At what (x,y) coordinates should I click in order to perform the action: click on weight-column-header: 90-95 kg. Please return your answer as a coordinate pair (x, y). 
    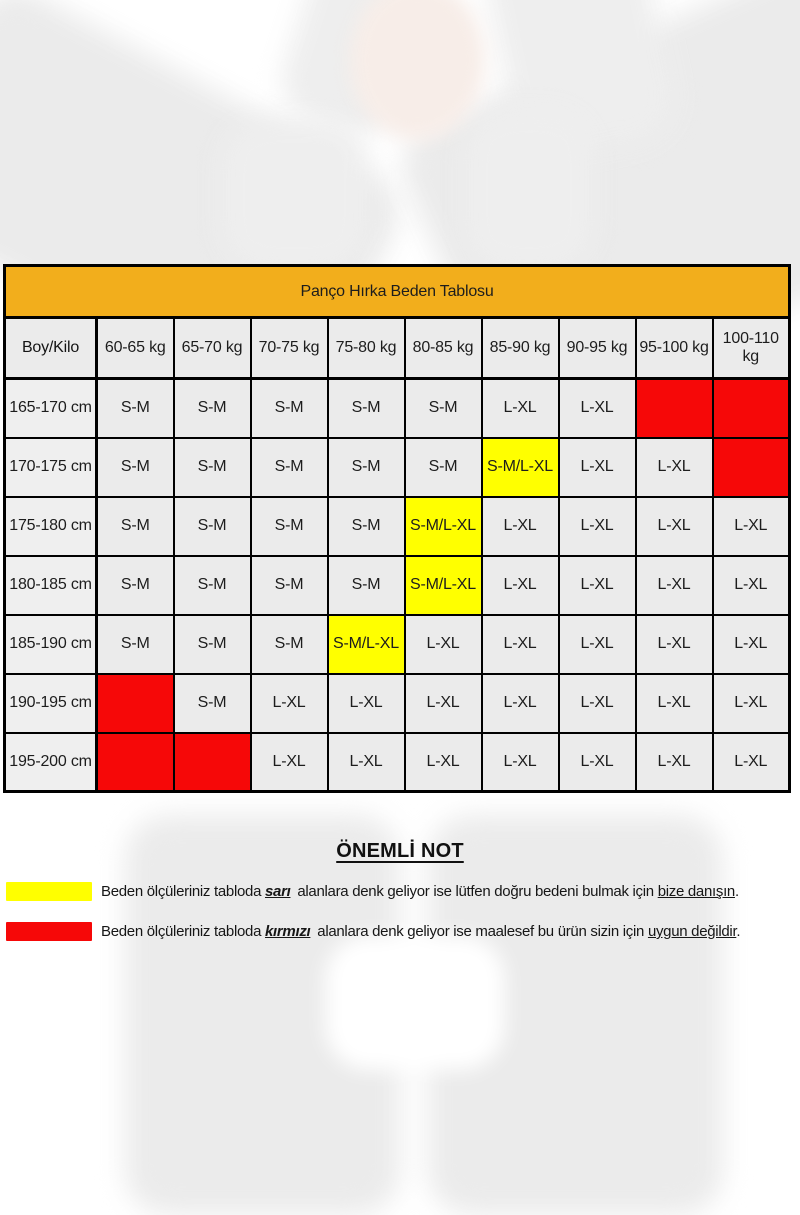
    Looking at the image, I should click on (597, 348).